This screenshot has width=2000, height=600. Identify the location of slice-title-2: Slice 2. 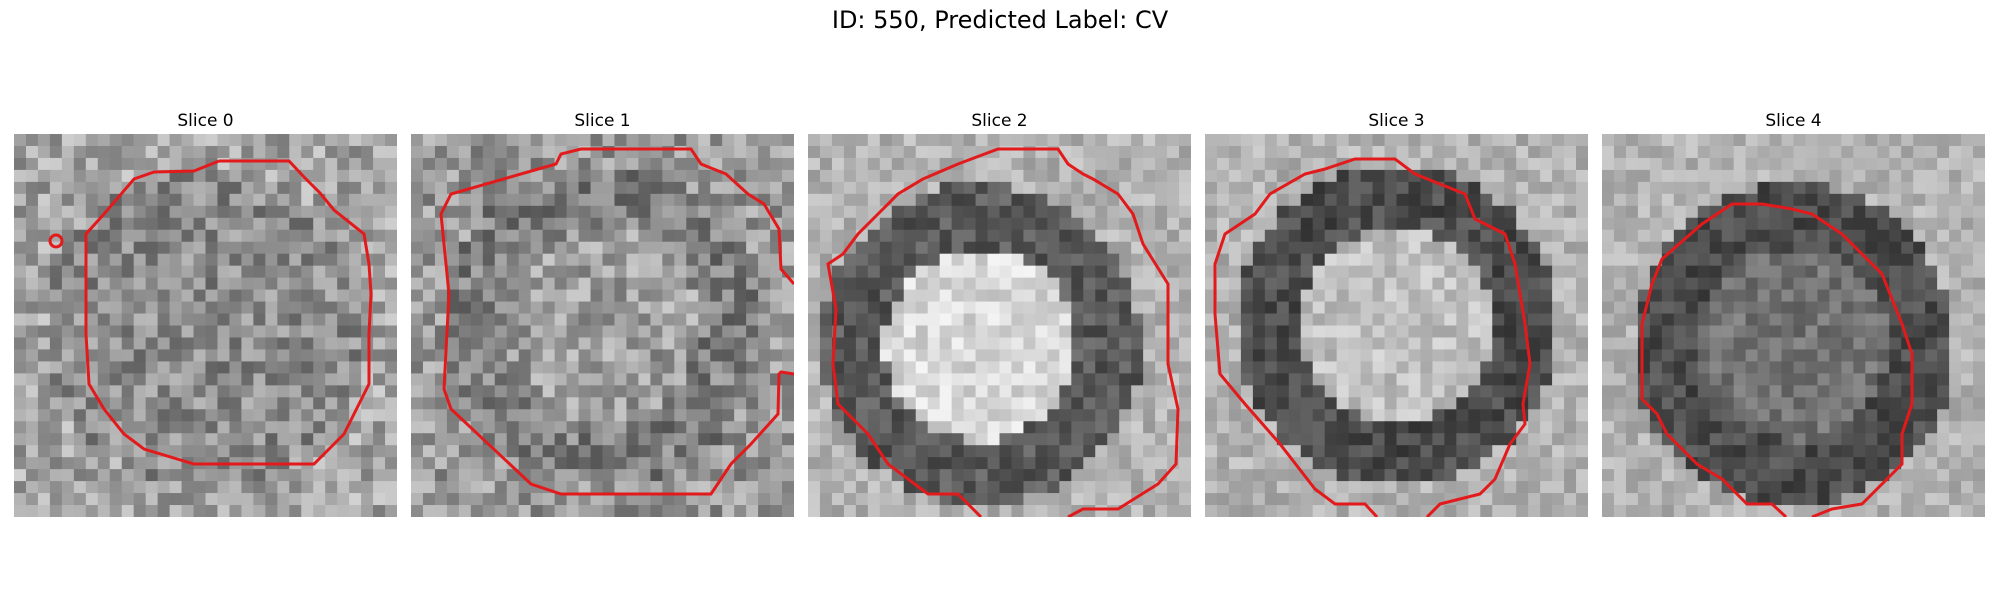
(999, 121).